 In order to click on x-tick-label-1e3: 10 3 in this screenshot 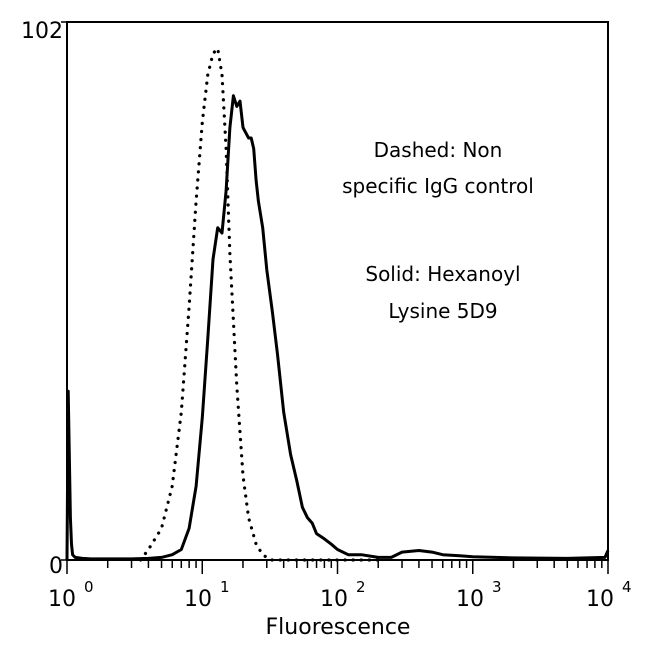, I will do `click(479, 595)`.